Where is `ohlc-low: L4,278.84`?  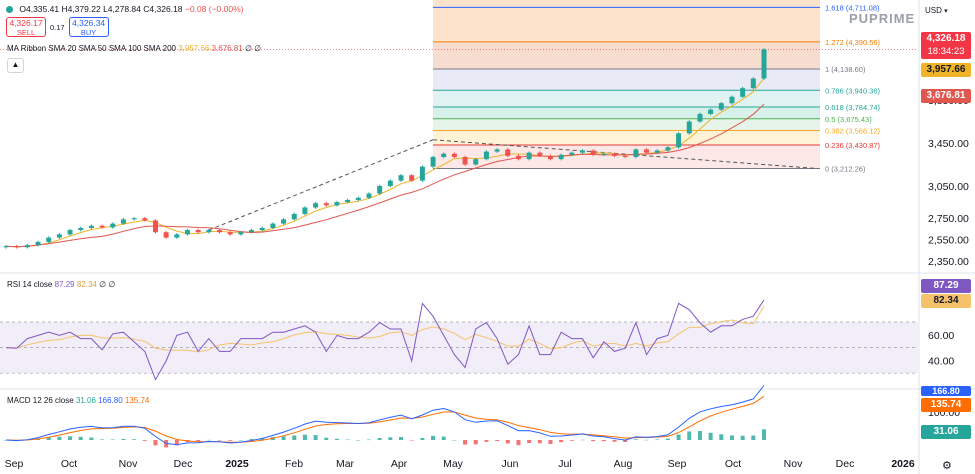
ohlc-low: L4,278.84 is located at coordinates (122, 9).